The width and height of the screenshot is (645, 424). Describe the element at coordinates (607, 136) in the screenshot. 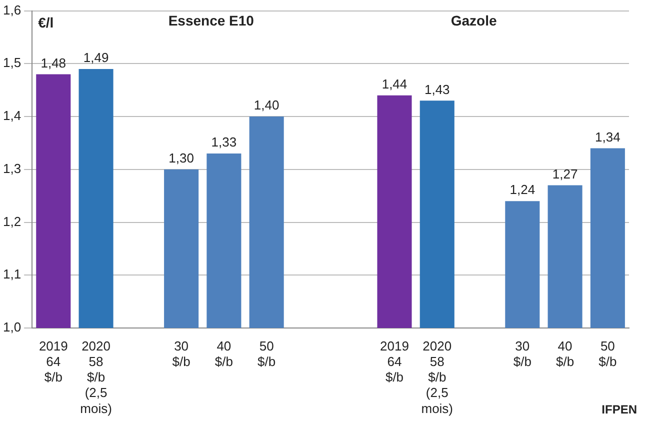

I see `data-label: 1,34` at that location.